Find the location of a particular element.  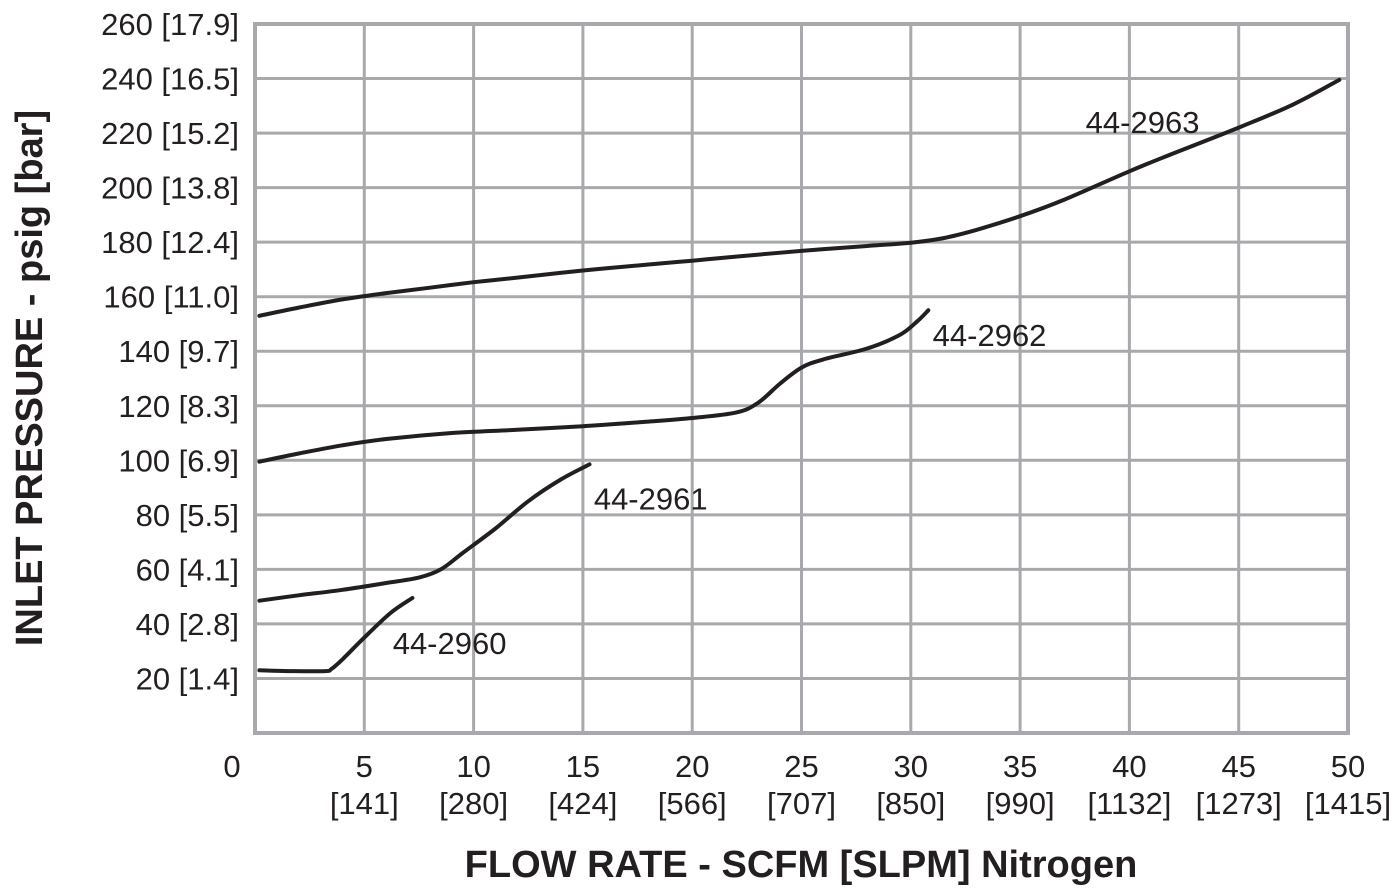

x-tick-sublabel-40: [1132] is located at coordinates (1129, 803).